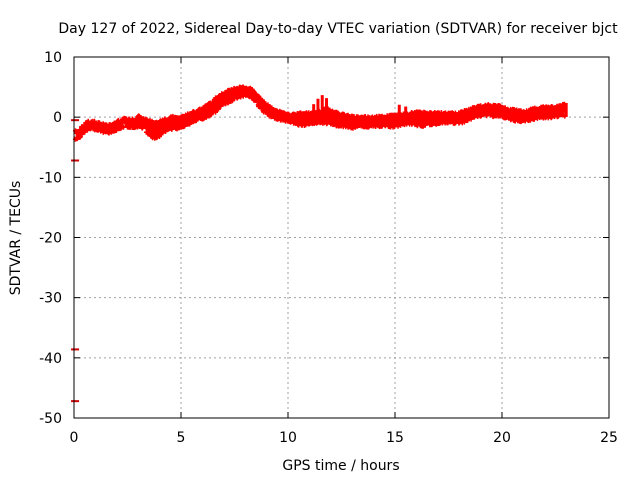 This screenshot has height=480, width=640. What do you see at coordinates (53, 58) in the screenshot?
I see `y-tick-label: 10` at bounding box center [53, 58].